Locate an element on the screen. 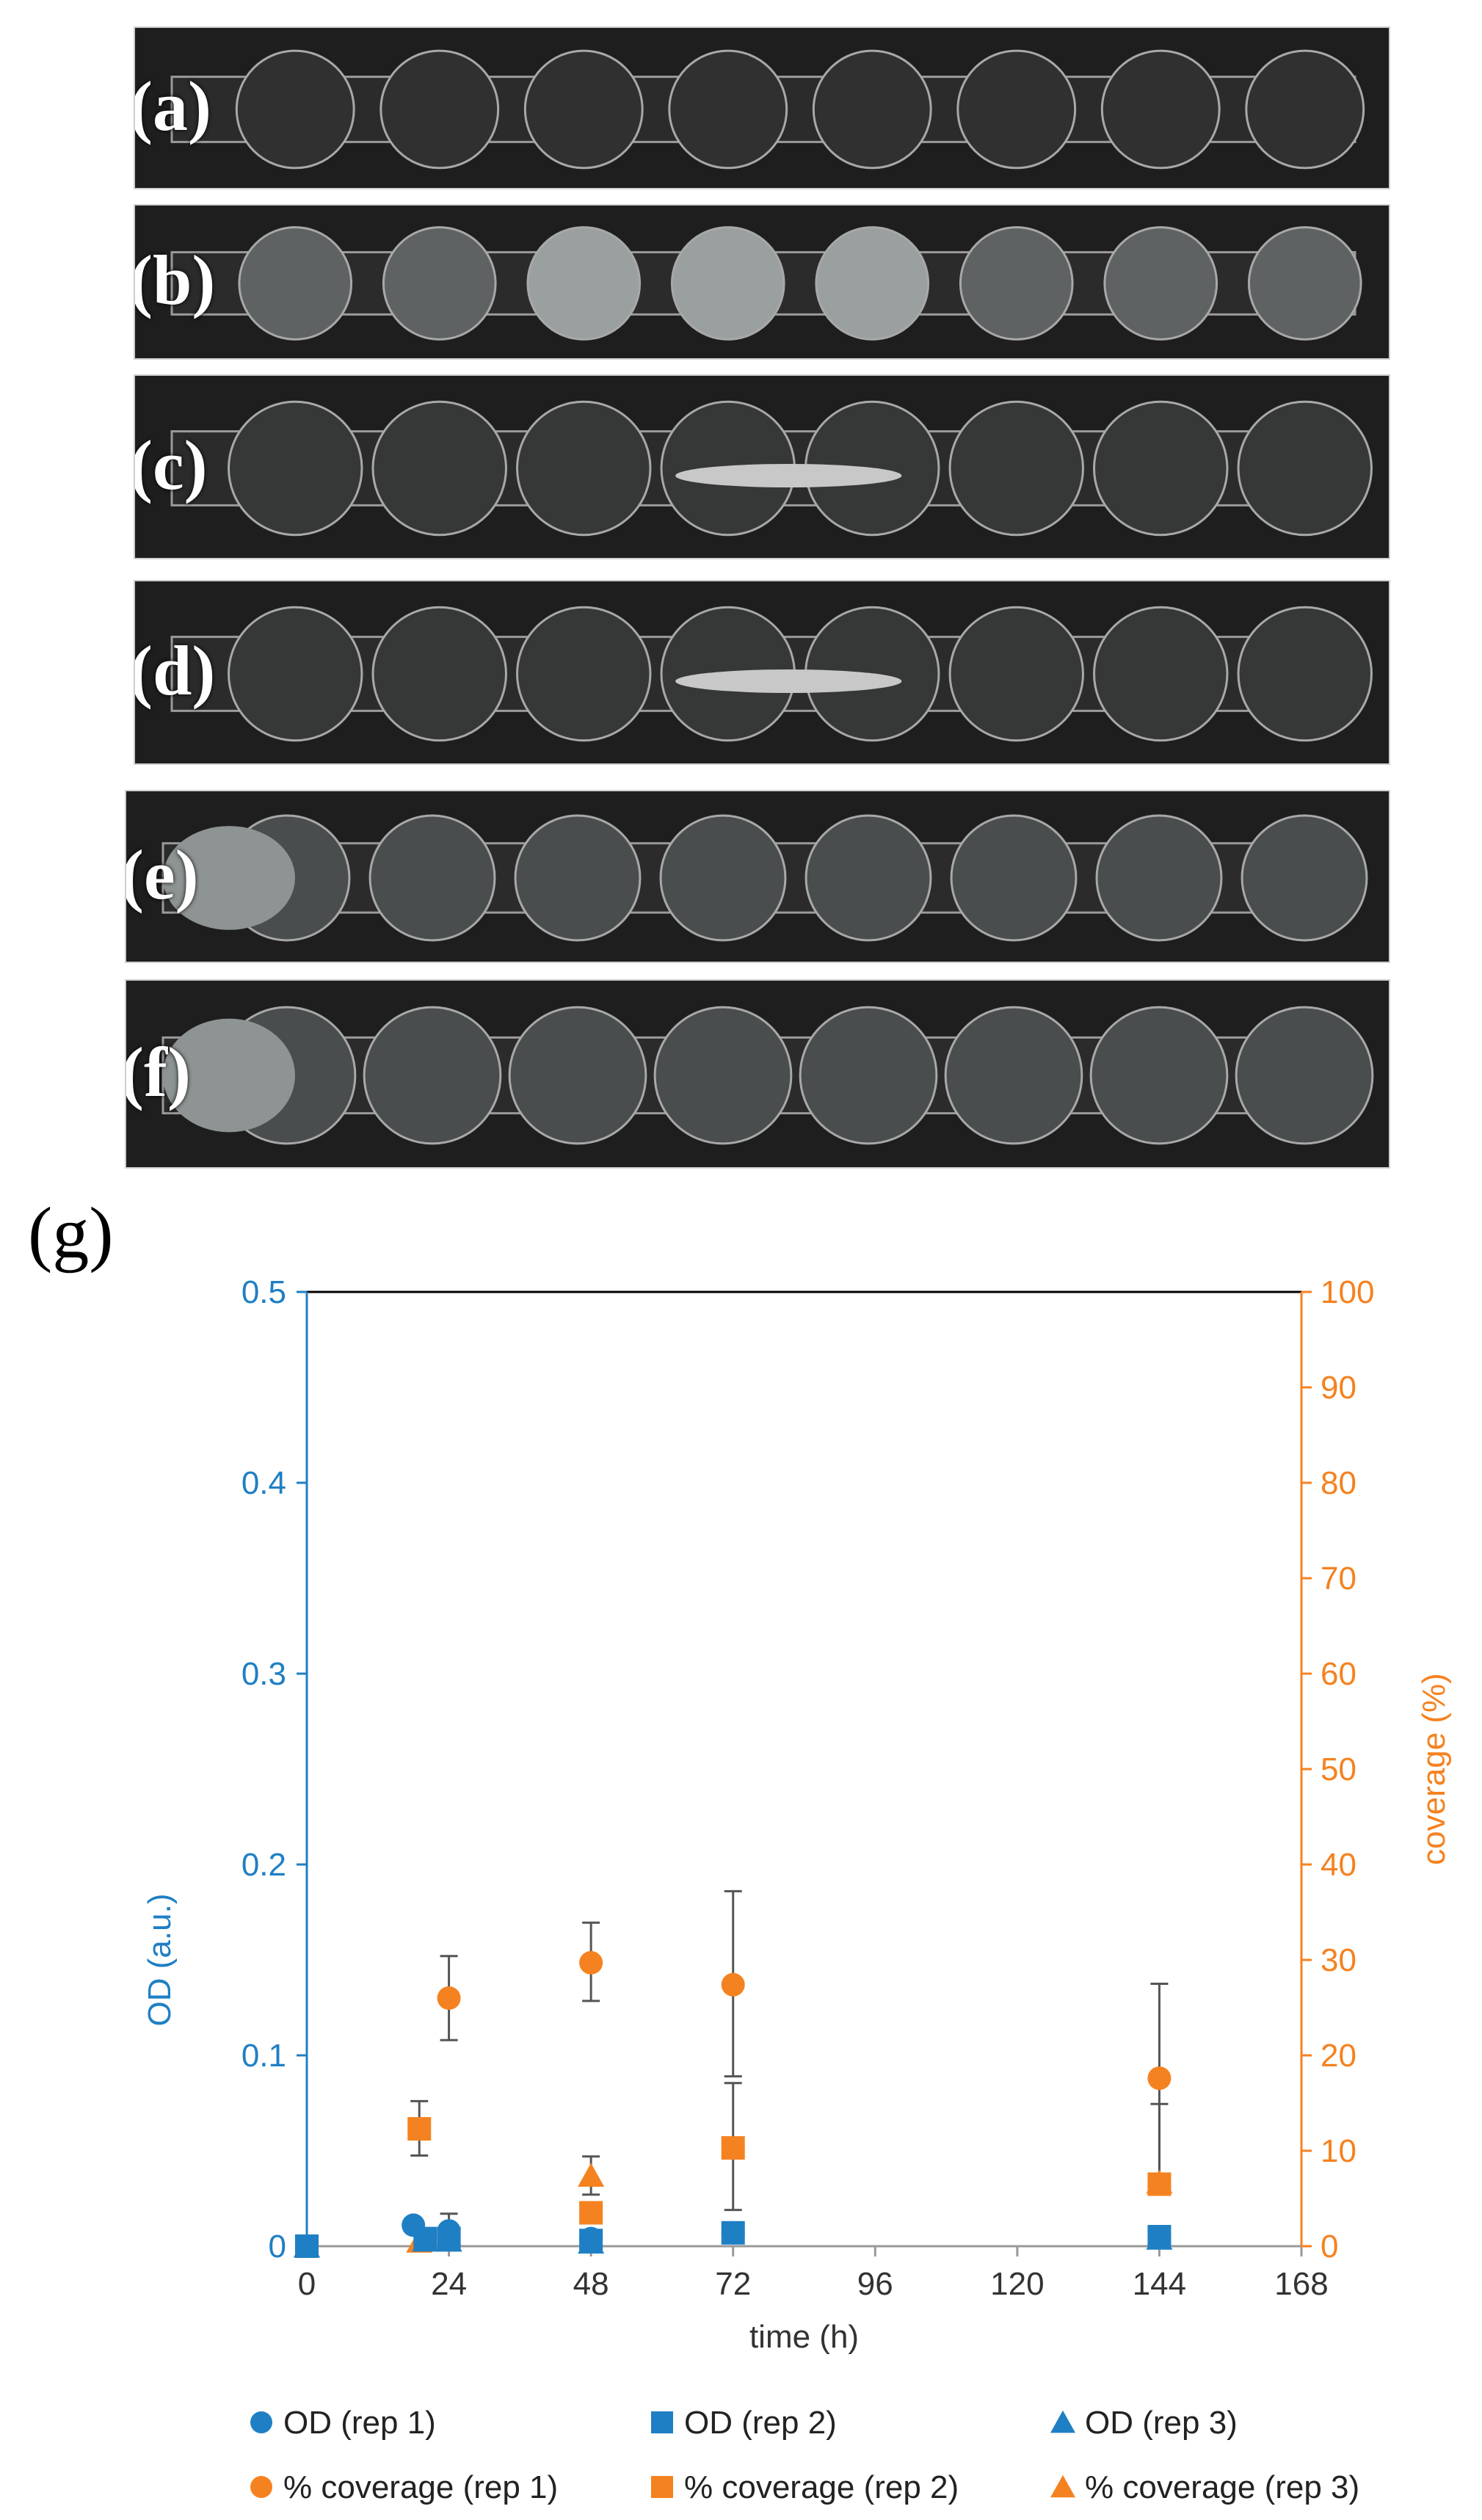 This screenshot has height=2520, width=1482. legend-label: % coverage (rep 1) is located at coordinates (420, 2487).